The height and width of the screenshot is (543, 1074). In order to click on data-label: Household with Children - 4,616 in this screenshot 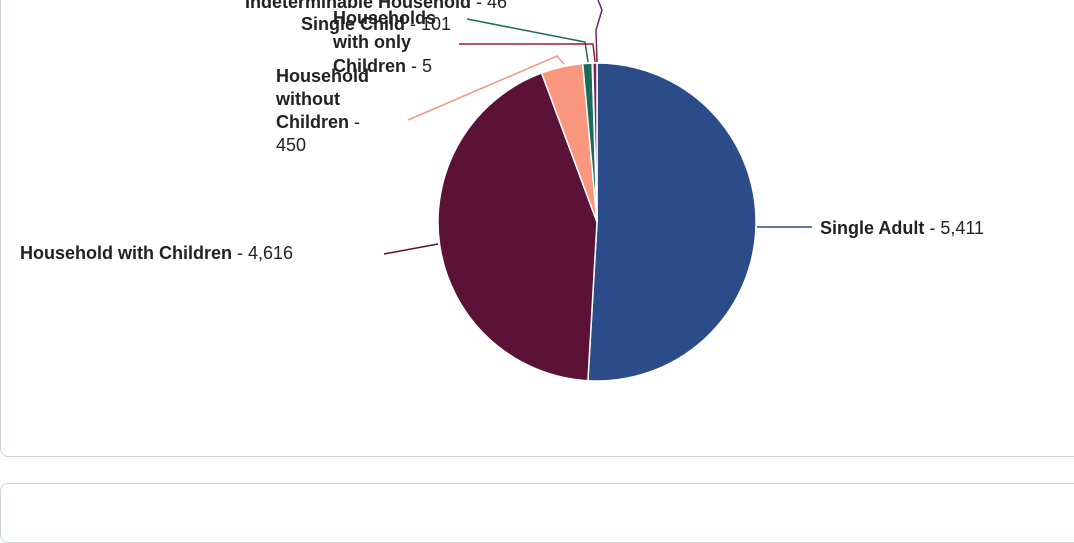, I will do `click(156, 253)`.